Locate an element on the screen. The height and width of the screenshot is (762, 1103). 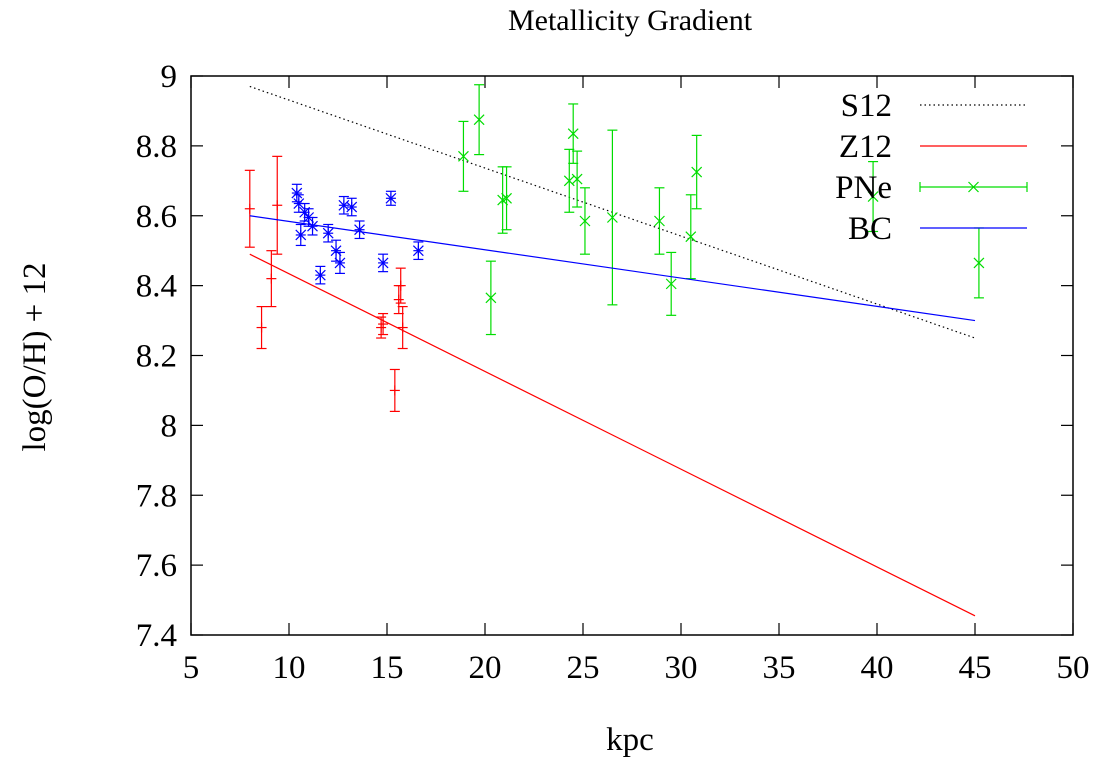
x-tick-label: 30 is located at coordinates (681, 668).